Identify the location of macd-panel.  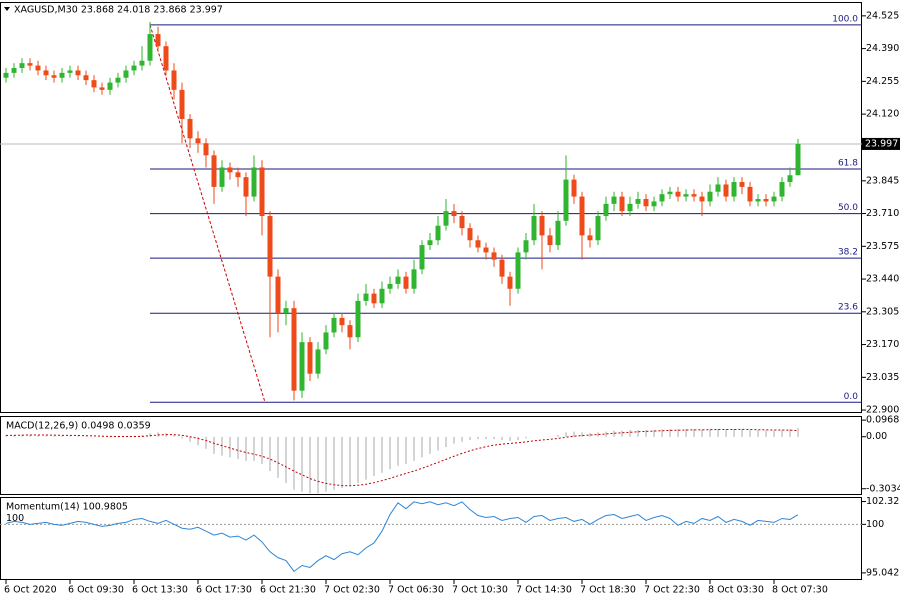
(431, 455).